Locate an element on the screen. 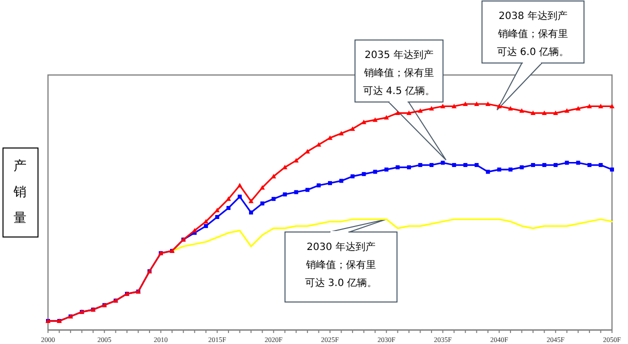 The width and height of the screenshot is (628, 344). annotation: 2030 年达到产销峰值；保有里可达 3.0 亿辆。 is located at coordinates (341, 265).